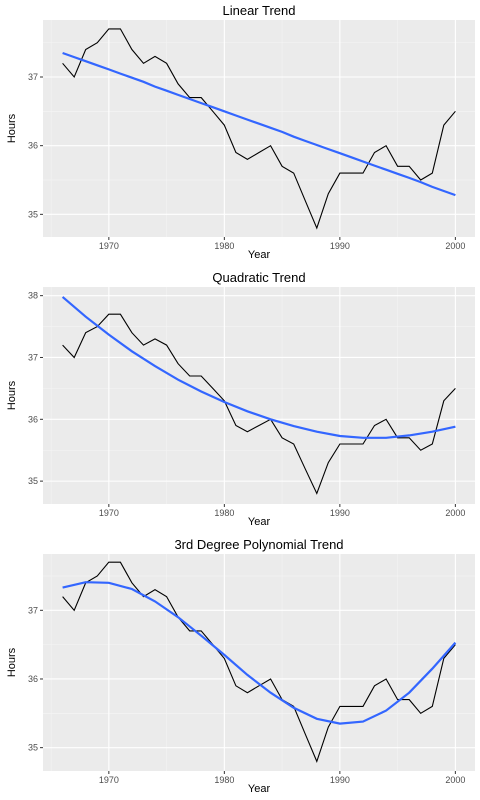 The image size is (480, 800). What do you see at coordinates (259, 10) in the screenshot?
I see `chart-title: Linear Trend` at bounding box center [259, 10].